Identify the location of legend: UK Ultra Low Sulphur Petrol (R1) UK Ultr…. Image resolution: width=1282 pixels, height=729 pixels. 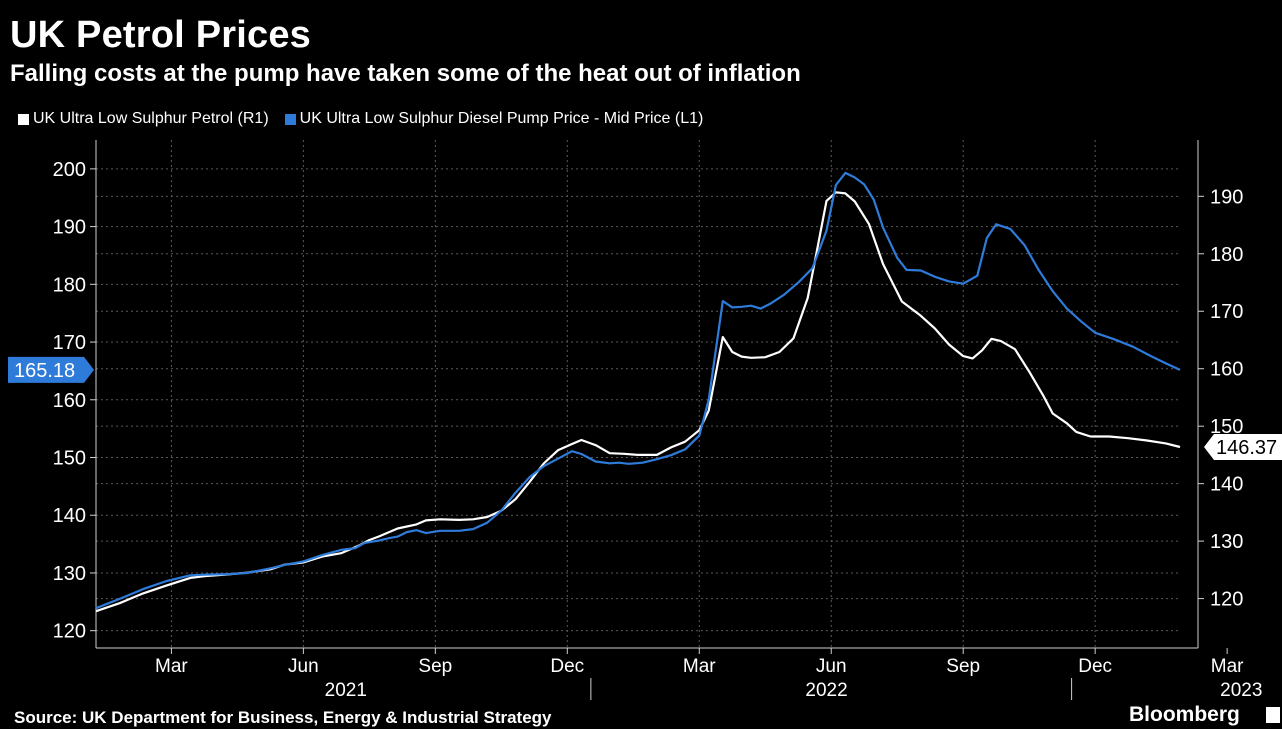
(360, 119).